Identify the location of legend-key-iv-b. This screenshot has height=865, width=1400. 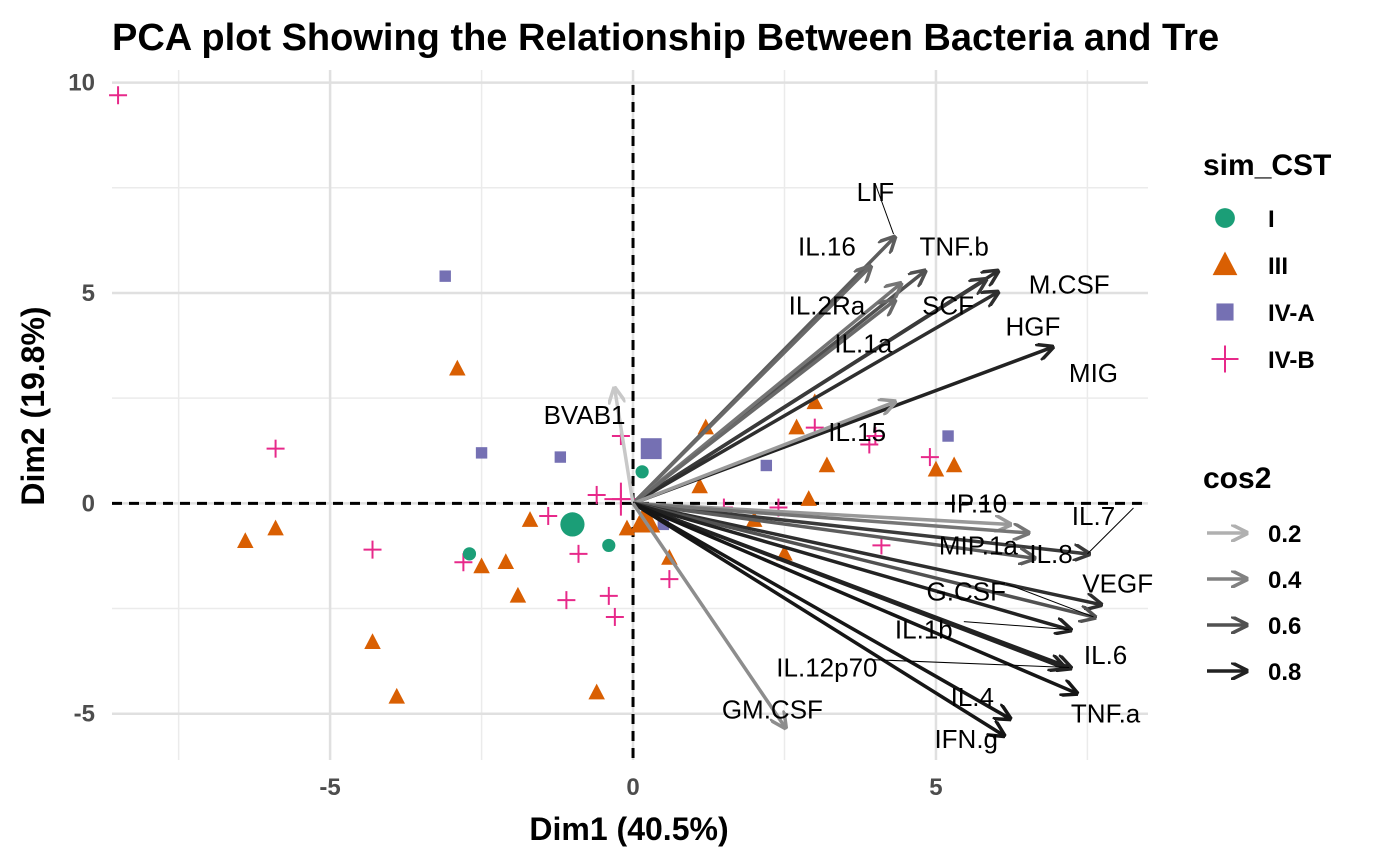
(1225, 359).